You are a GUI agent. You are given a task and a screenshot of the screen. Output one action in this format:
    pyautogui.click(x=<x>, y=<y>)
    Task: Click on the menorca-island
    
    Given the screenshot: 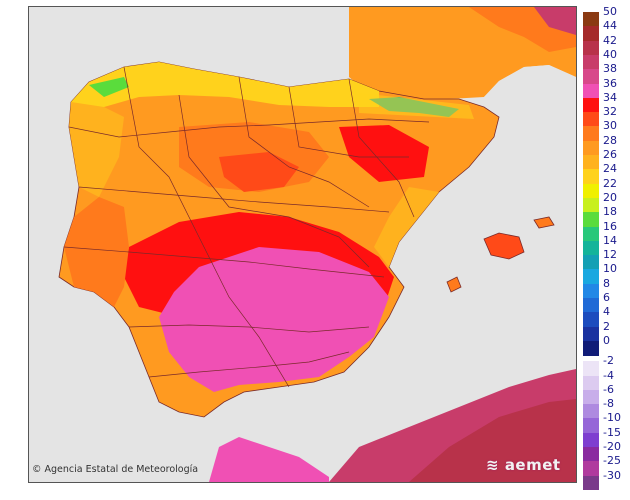 What is the action you would take?
    pyautogui.click(x=544, y=222)
    